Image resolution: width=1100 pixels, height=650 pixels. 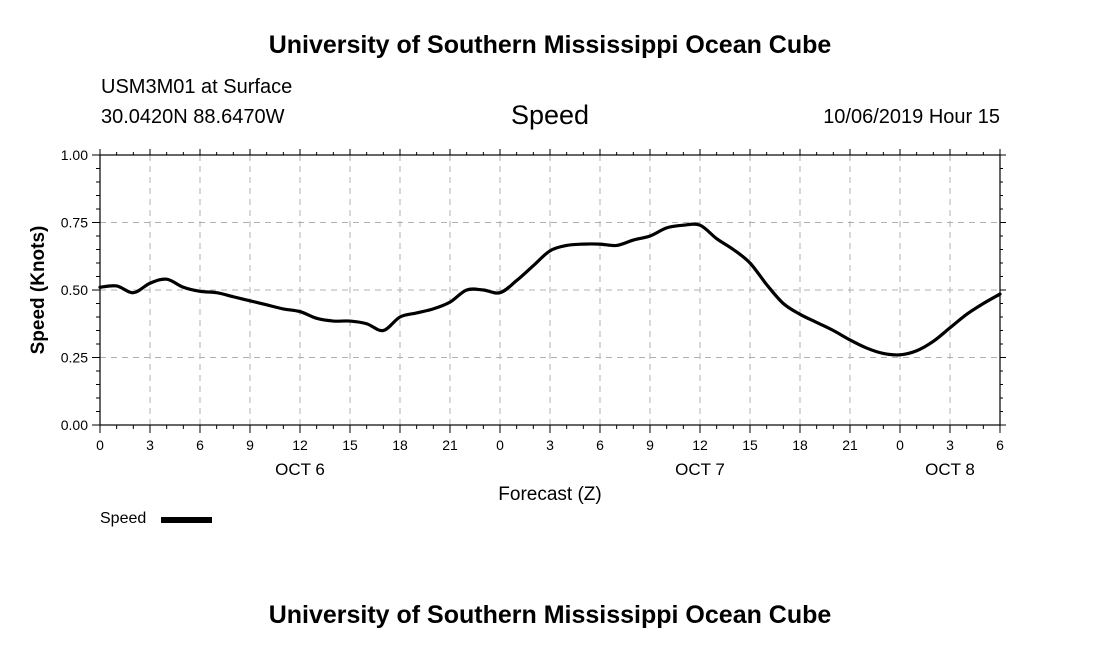 I want to click on y-axis-label: Speed (Knots), so click(x=38, y=290).